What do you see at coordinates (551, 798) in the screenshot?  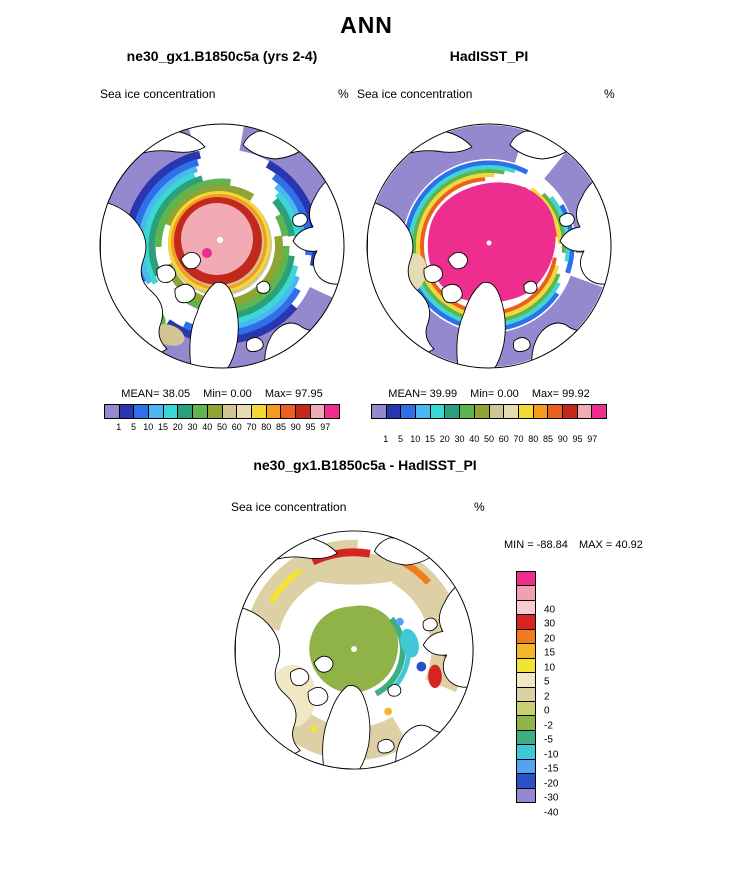 I see `colorbar-tick-label: -30` at bounding box center [551, 798].